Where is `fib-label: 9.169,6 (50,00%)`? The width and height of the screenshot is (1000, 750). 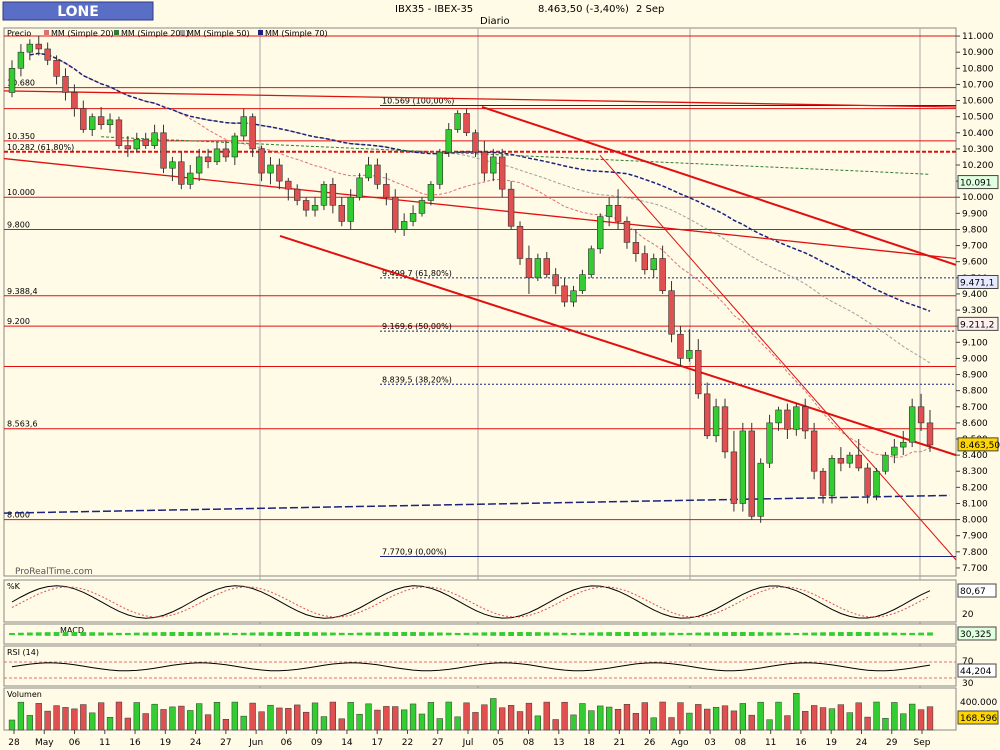 fib-label: 9.169,6 (50,00%) is located at coordinates (417, 326).